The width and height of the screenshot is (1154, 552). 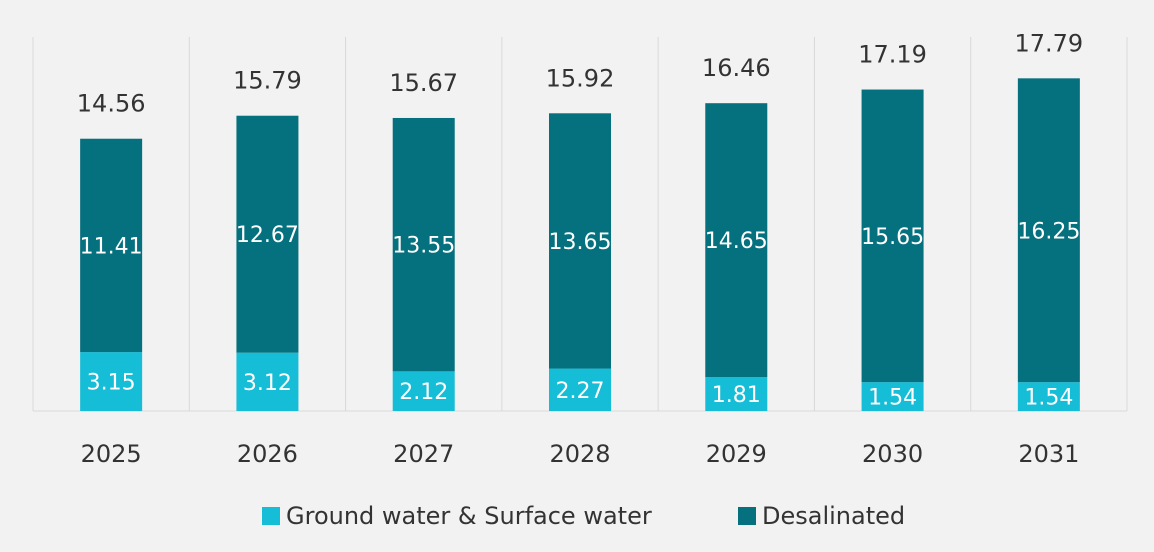 What do you see at coordinates (833, 516) in the screenshot?
I see `legend-label: Desalinated` at bounding box center [833, 516].